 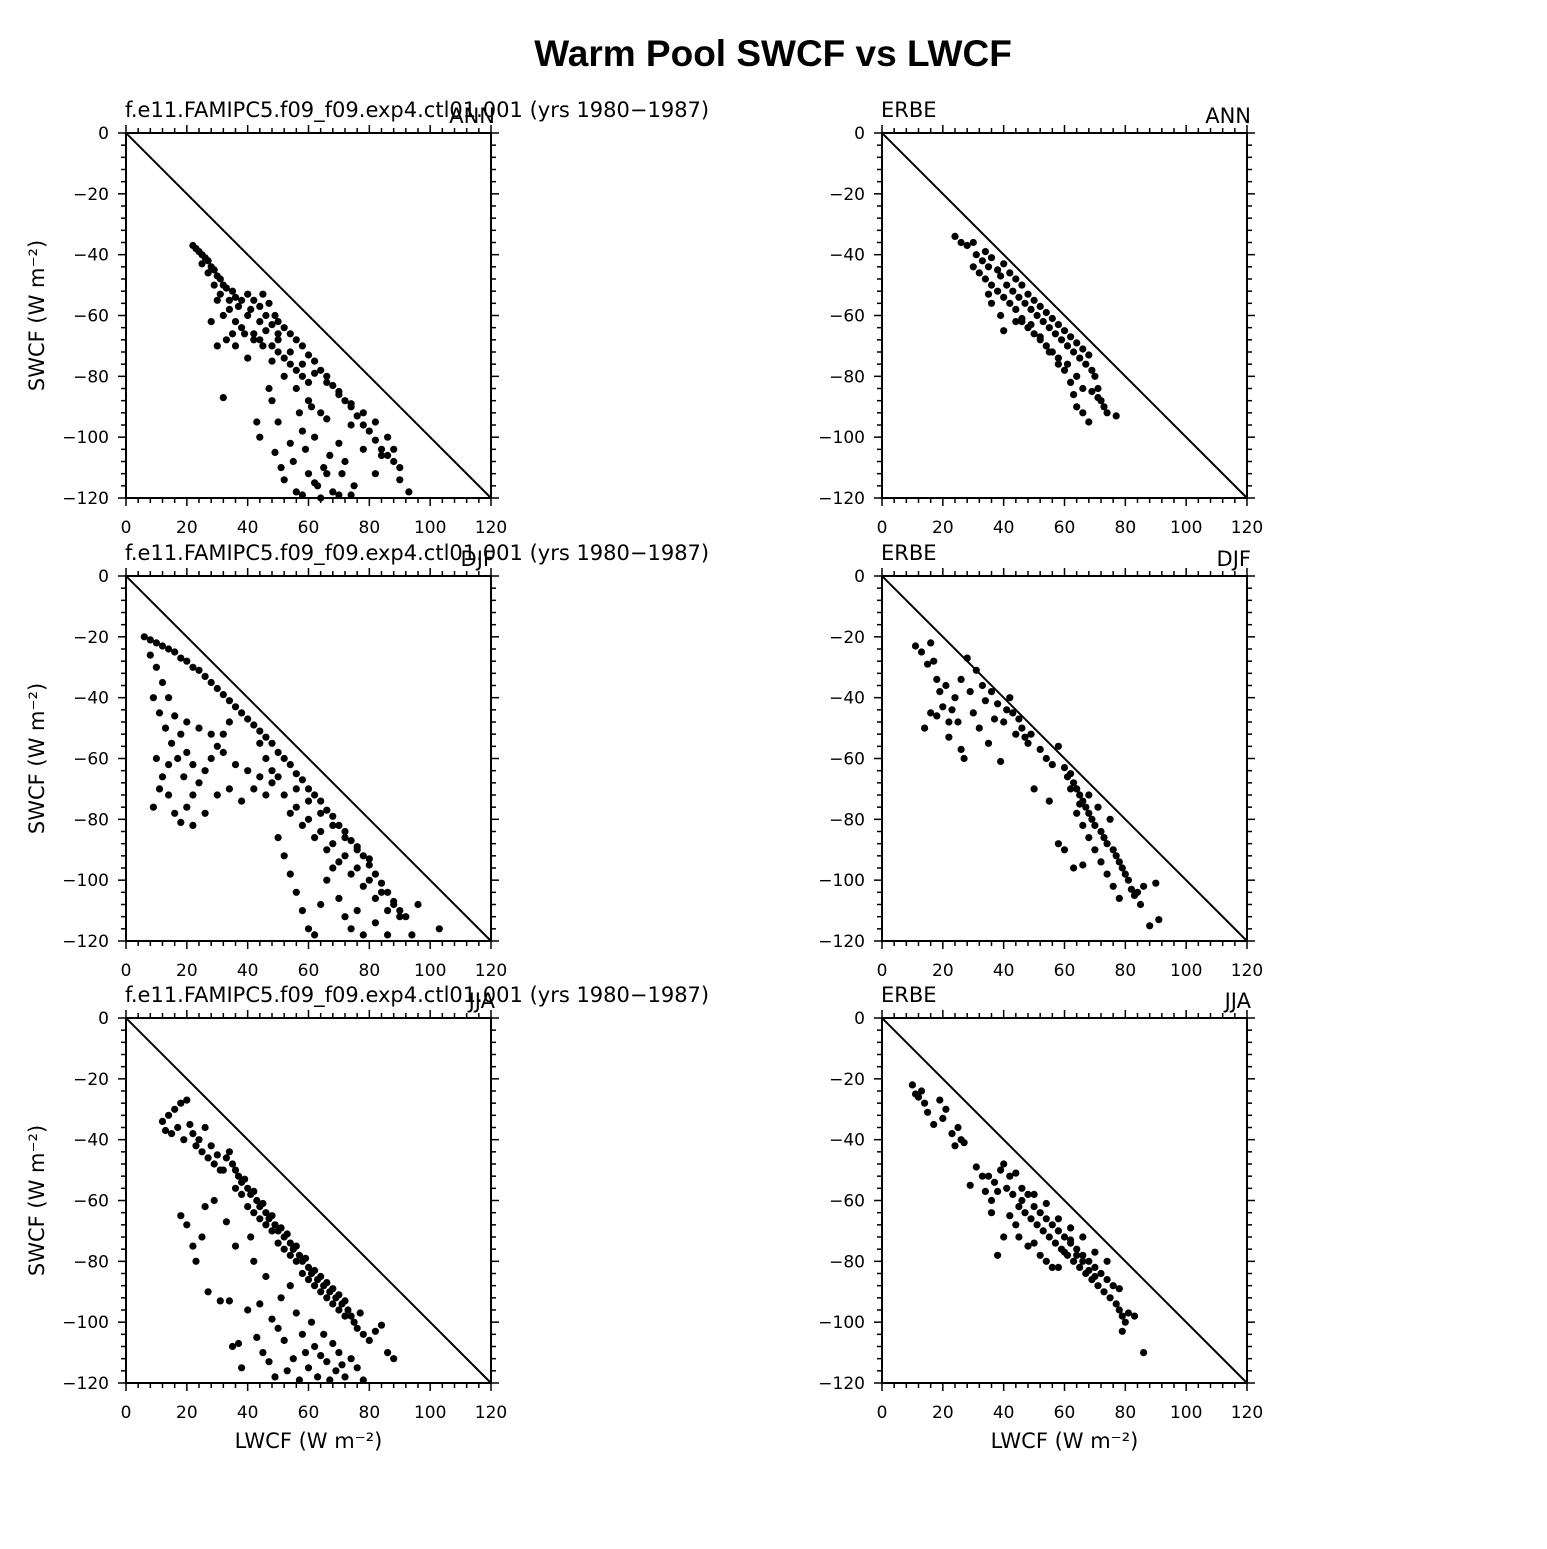 I want to click on y-tick-label: −60, so click(x=91, y=1202).